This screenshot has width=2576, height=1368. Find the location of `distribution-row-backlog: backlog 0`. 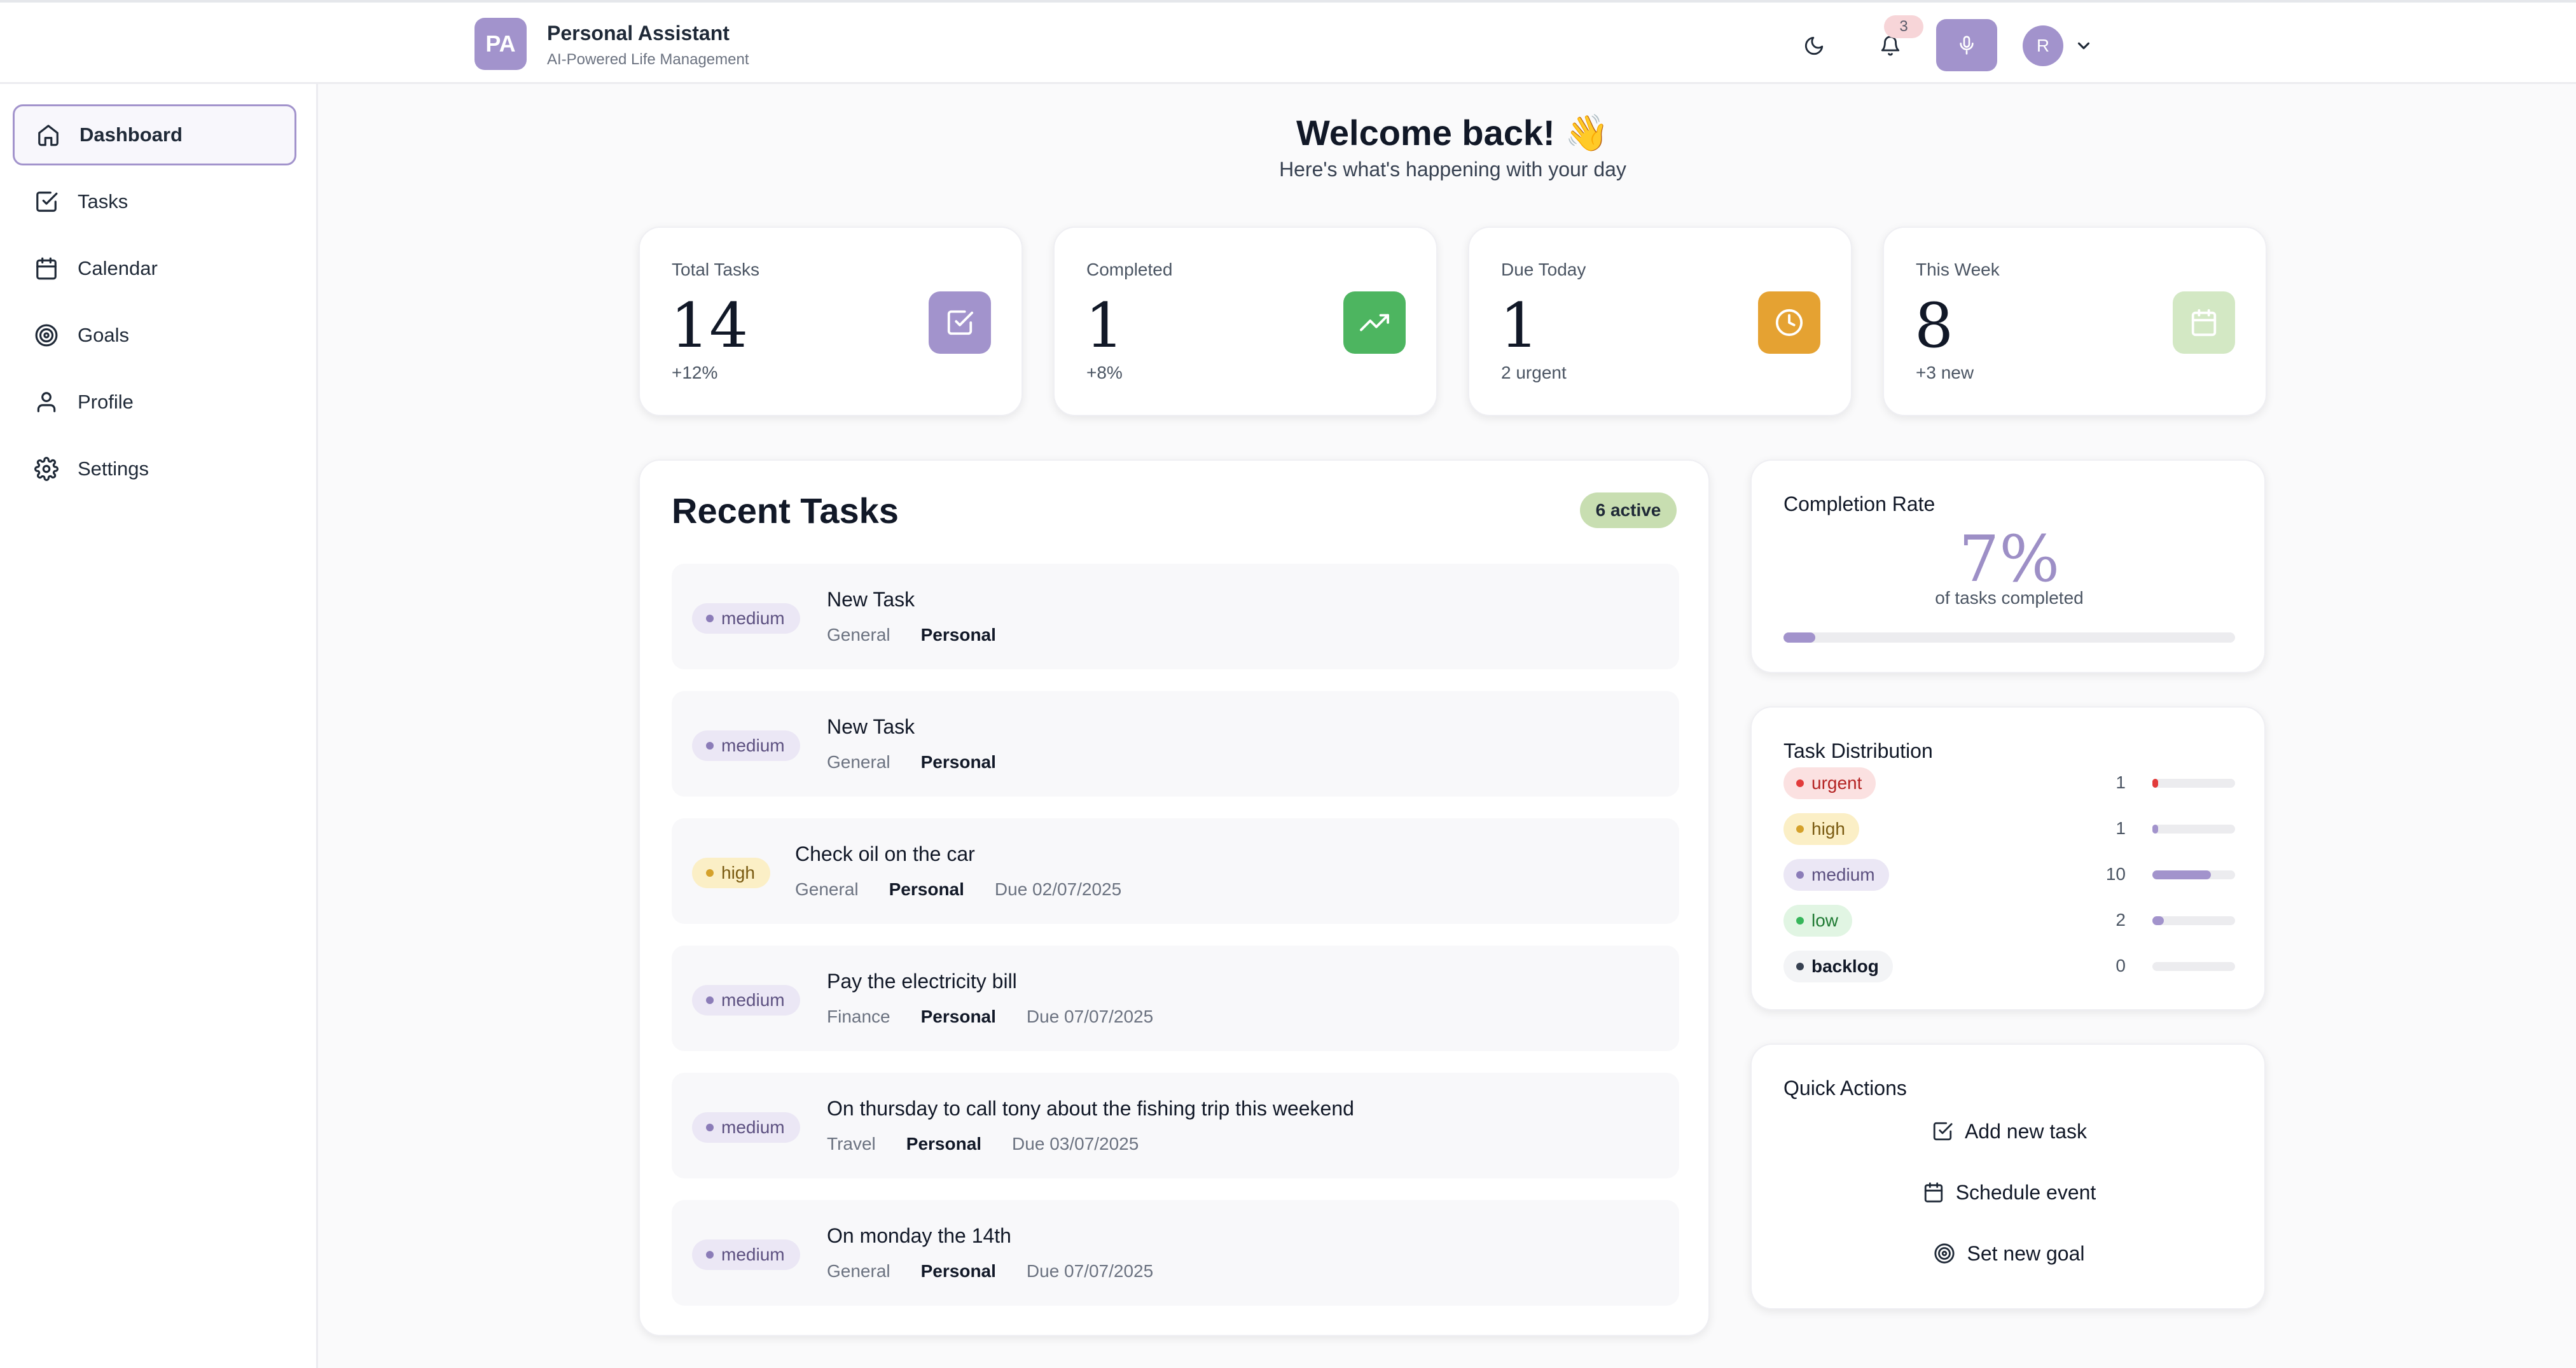

distribution-row-backlog: backlog 0 is located at coordinates (2009, 966).